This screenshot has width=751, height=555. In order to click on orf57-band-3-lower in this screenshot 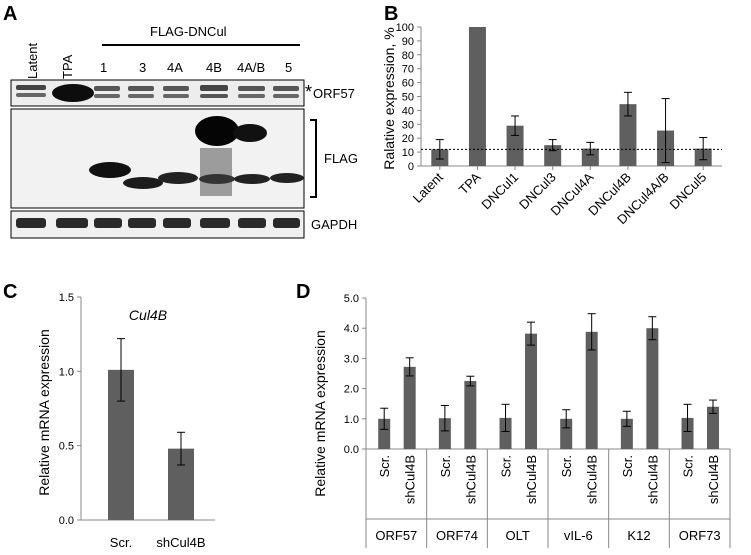, I will do `click(141, 96)`.